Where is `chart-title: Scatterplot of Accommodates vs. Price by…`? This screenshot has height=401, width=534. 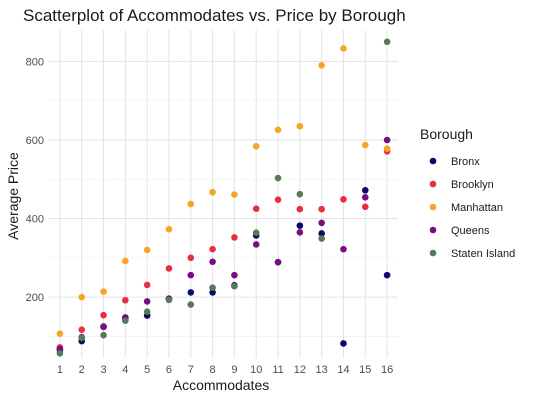 chart-title: Scatterplot of Accommodates vs. Price by… is located at coordinates (214, 15).